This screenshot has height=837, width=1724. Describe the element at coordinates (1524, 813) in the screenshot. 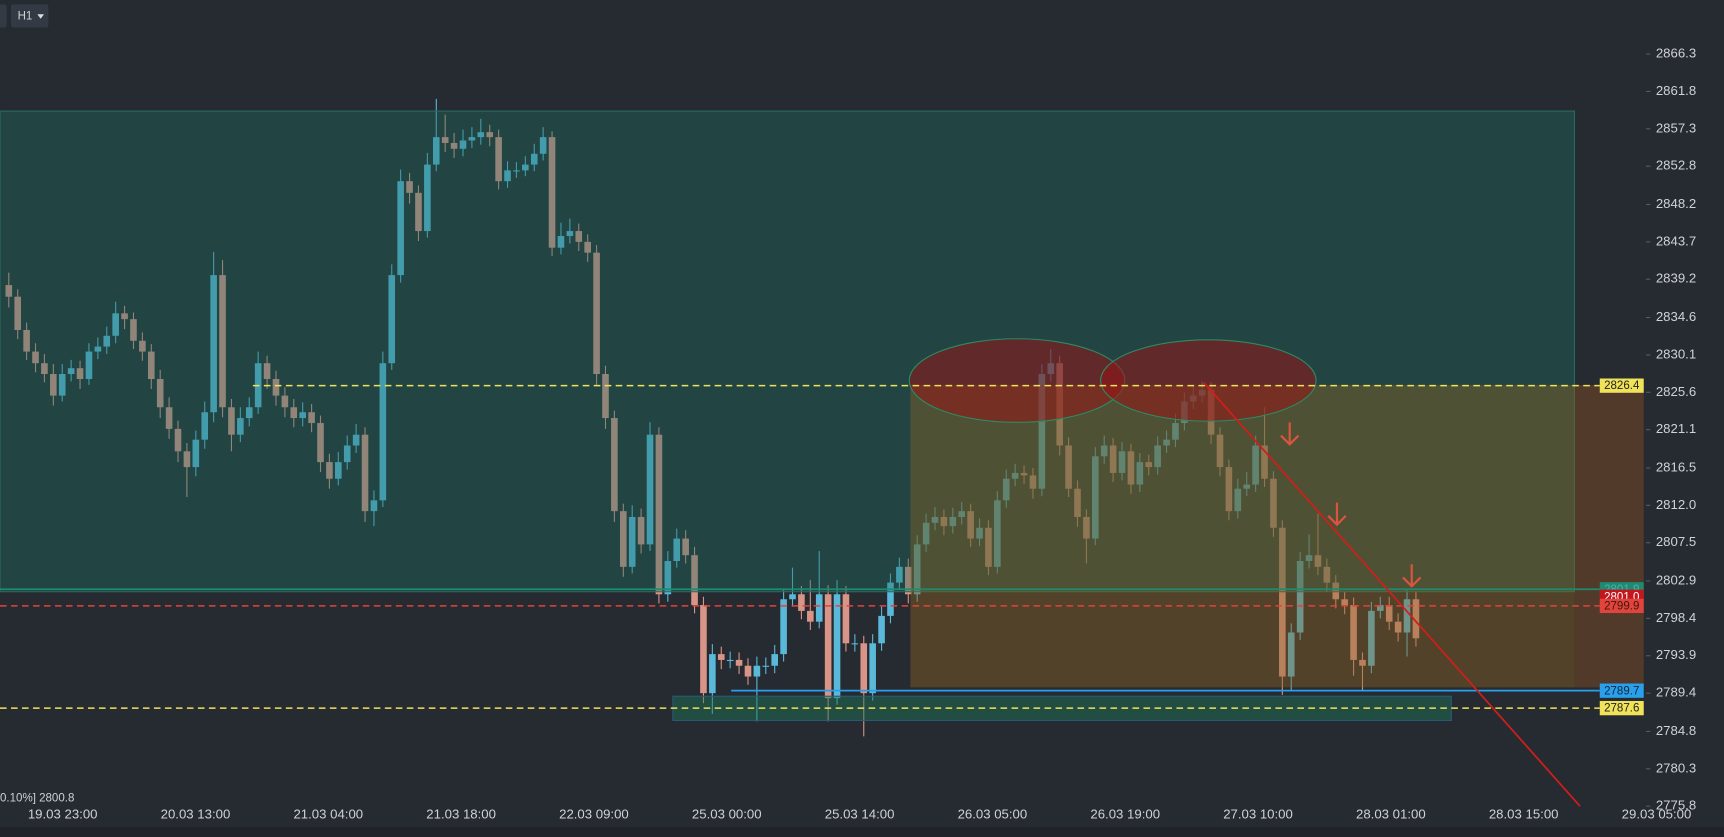

I see `x-tick-label: 28.03 15:00` at that location.